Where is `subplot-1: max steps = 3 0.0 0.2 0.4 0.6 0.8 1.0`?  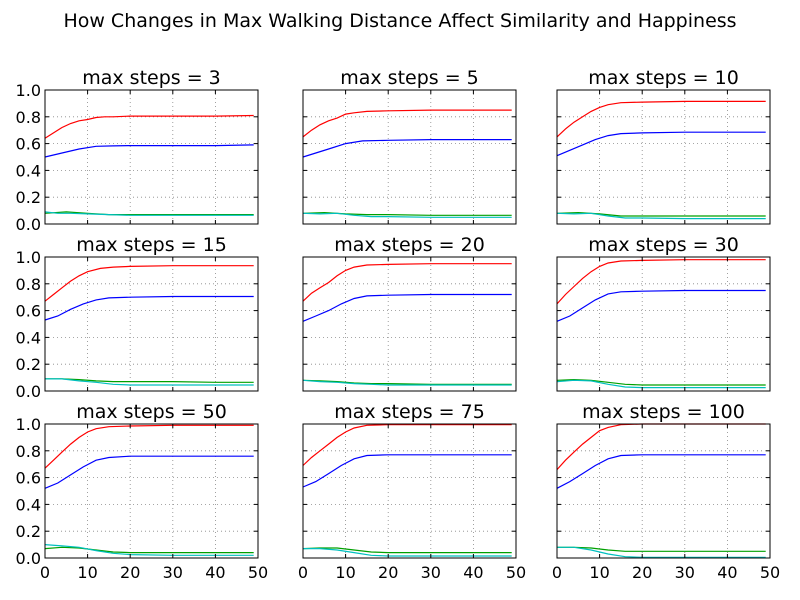 subplot-1: max steps = 3 0.0 0.2 0.4 0.6 0.8 1.0 is located at coordinates (137, 150).